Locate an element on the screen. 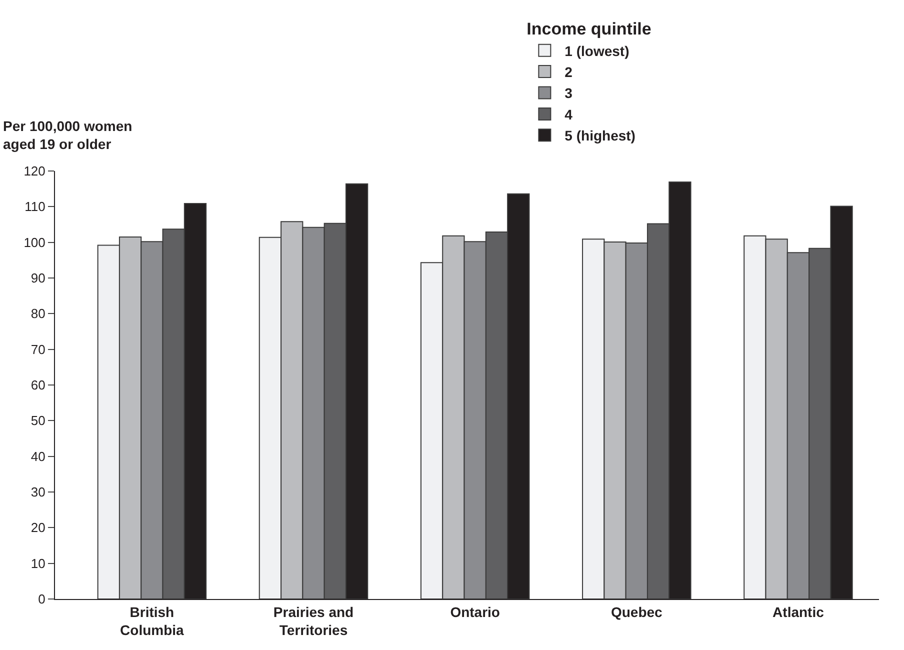 This screenshot has width=904, height=650. legend-label: 3 is located at coordinates (568, 93).